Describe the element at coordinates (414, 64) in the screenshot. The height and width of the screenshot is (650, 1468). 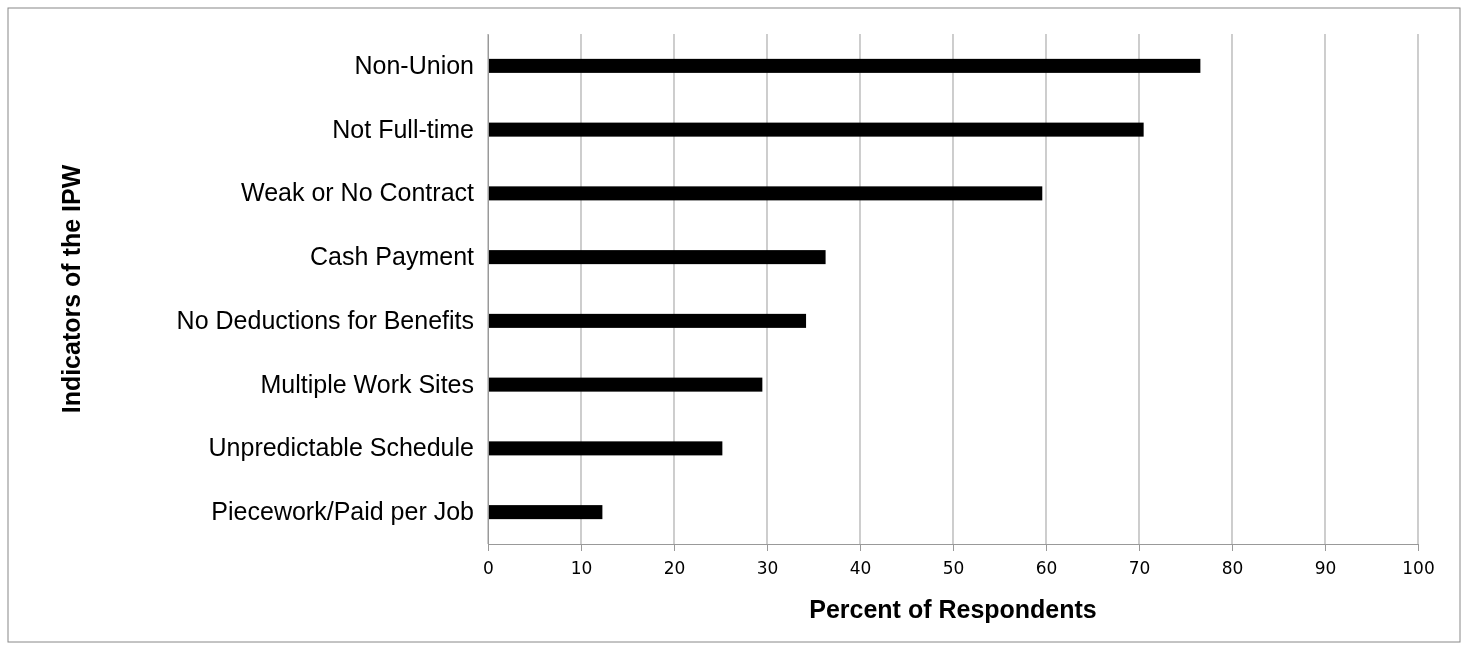
I see `y-tick-label: Non-Union` at that location.